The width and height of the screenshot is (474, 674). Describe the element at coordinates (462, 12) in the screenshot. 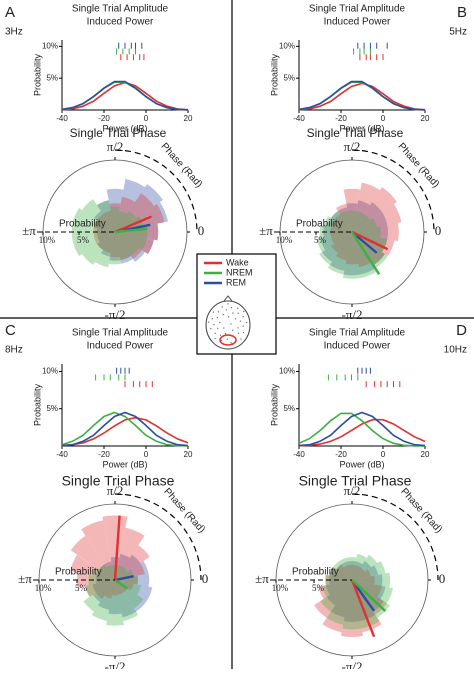

I see `panel-letter: B` at that location.